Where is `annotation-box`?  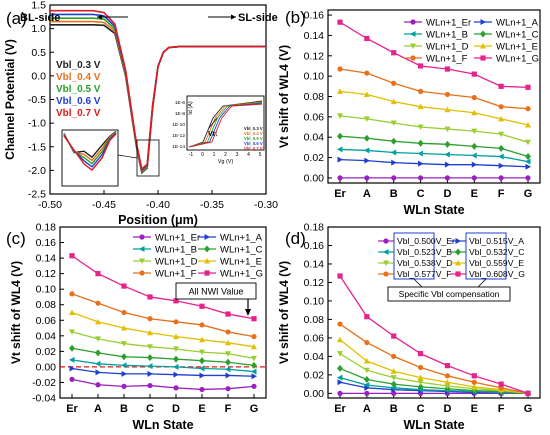
annotation-box is located at coordinates (216, 291).